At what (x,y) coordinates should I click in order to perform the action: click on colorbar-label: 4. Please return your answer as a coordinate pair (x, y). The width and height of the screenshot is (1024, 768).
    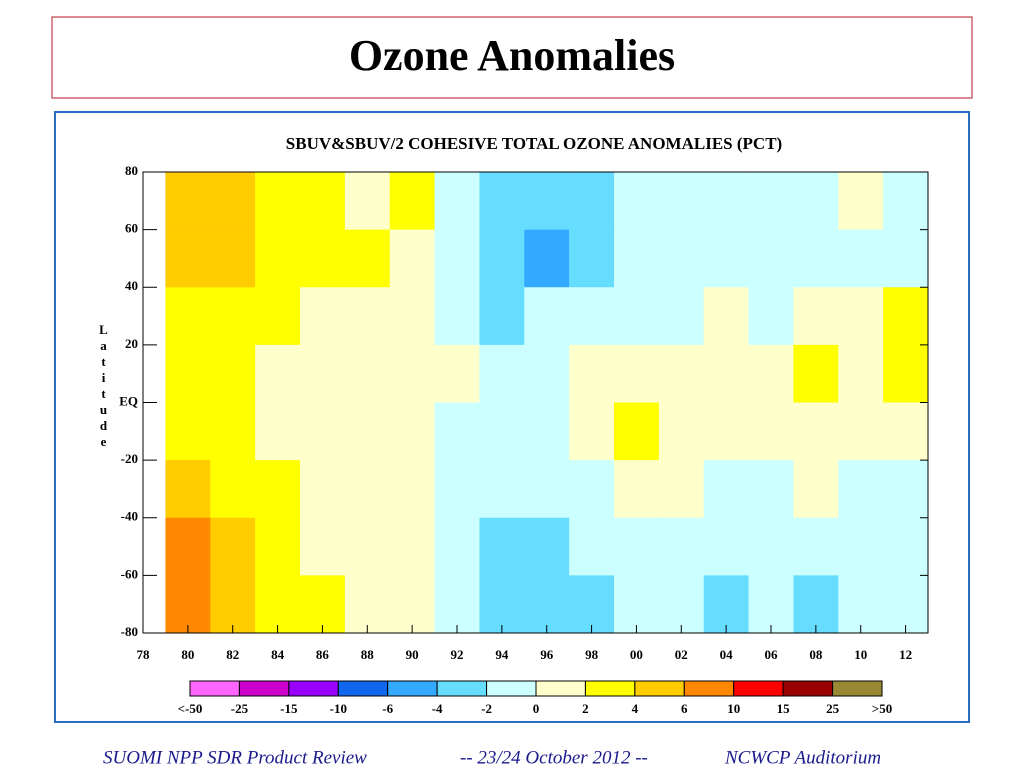
    Looking at the image, I should click on (635, 708).